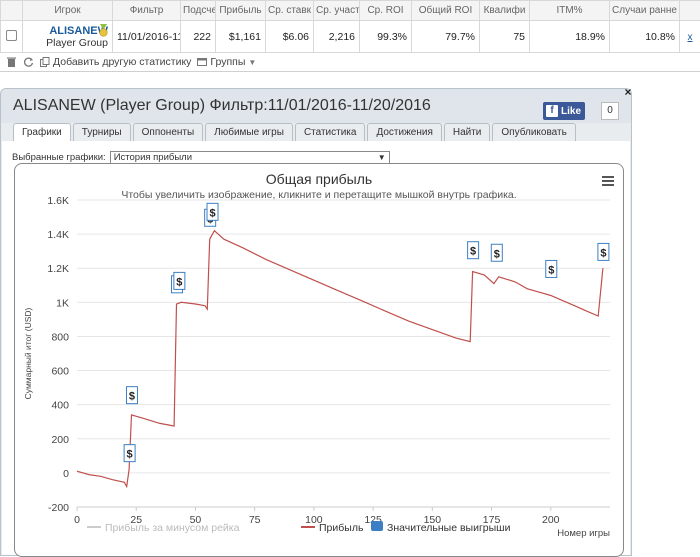 This screenshot has height=557, width=700. I want to click on chart-title: Общая прибыль, so click(319, 179).